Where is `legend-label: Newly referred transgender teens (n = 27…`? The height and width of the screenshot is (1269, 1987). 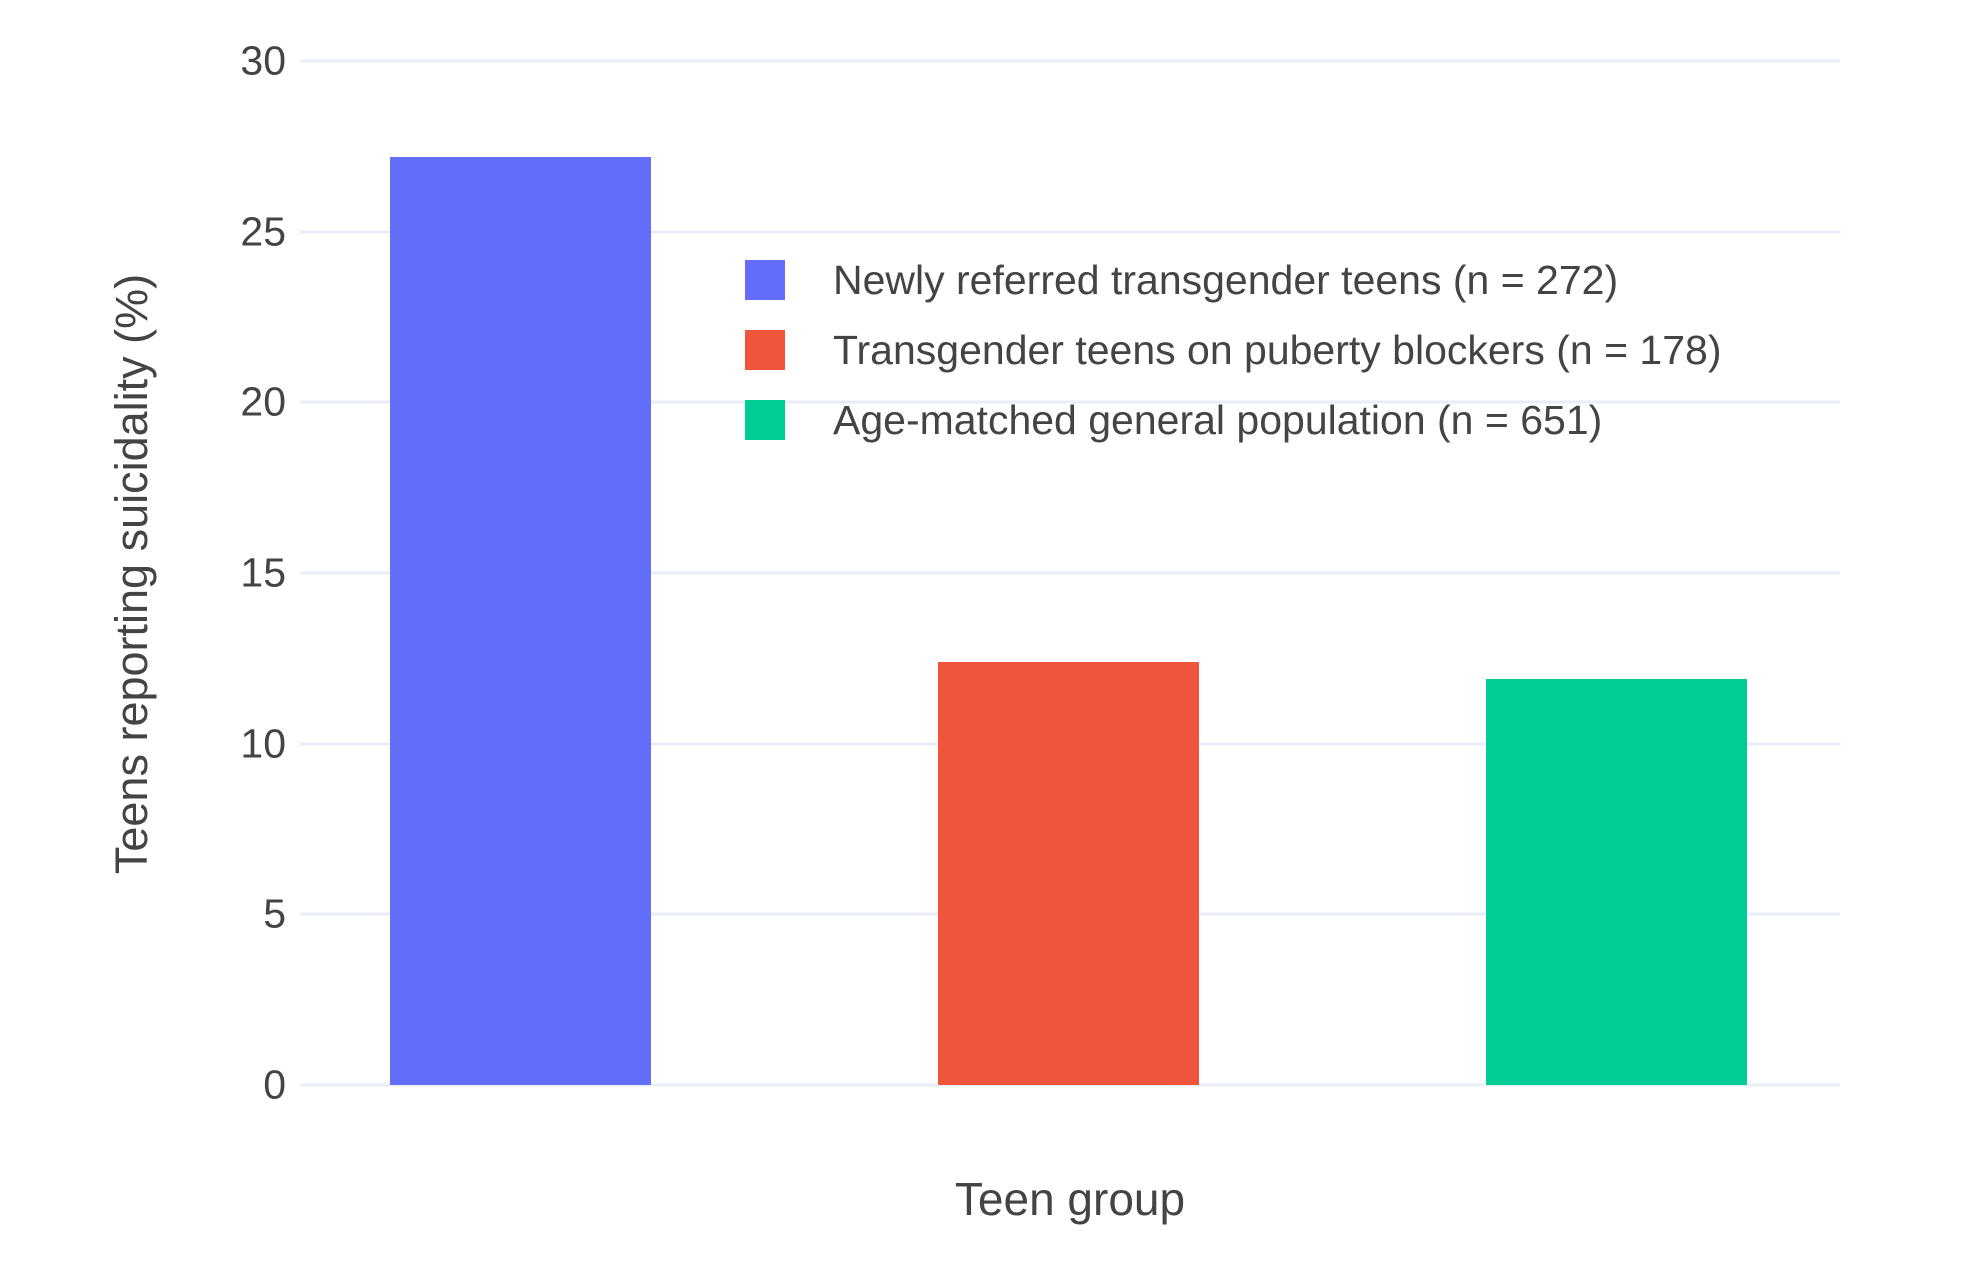 legend-label: Newly referred transgender teens (n = 27… is located at coordinates (1226, 280).